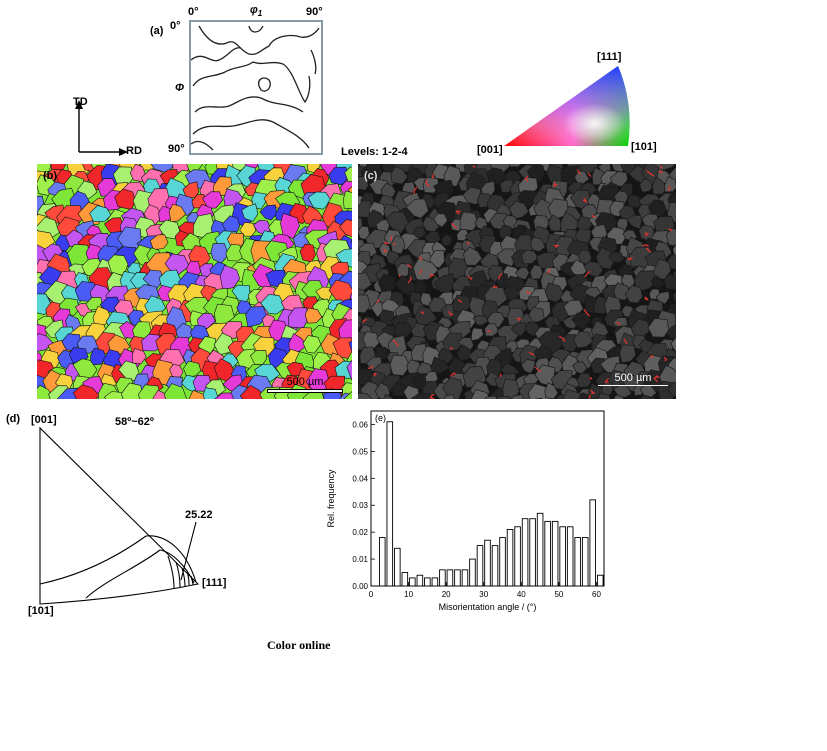 The image size is (827, 751). What do you see at coordinates (157, 31) in the screenshot?
I see `panel-a-label: (a)` at bounding box center [157, 31].